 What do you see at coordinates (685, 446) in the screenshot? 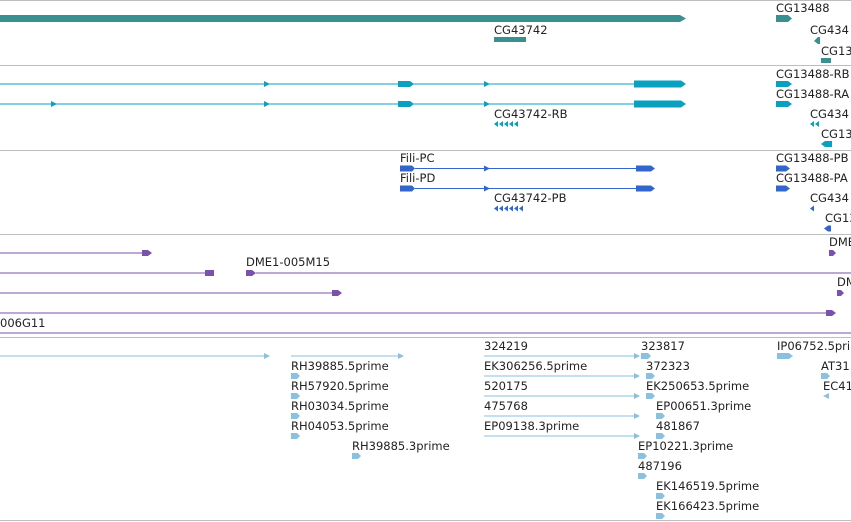
I see `est-label: EP10221.3prime` at bounding box center [685, 446].